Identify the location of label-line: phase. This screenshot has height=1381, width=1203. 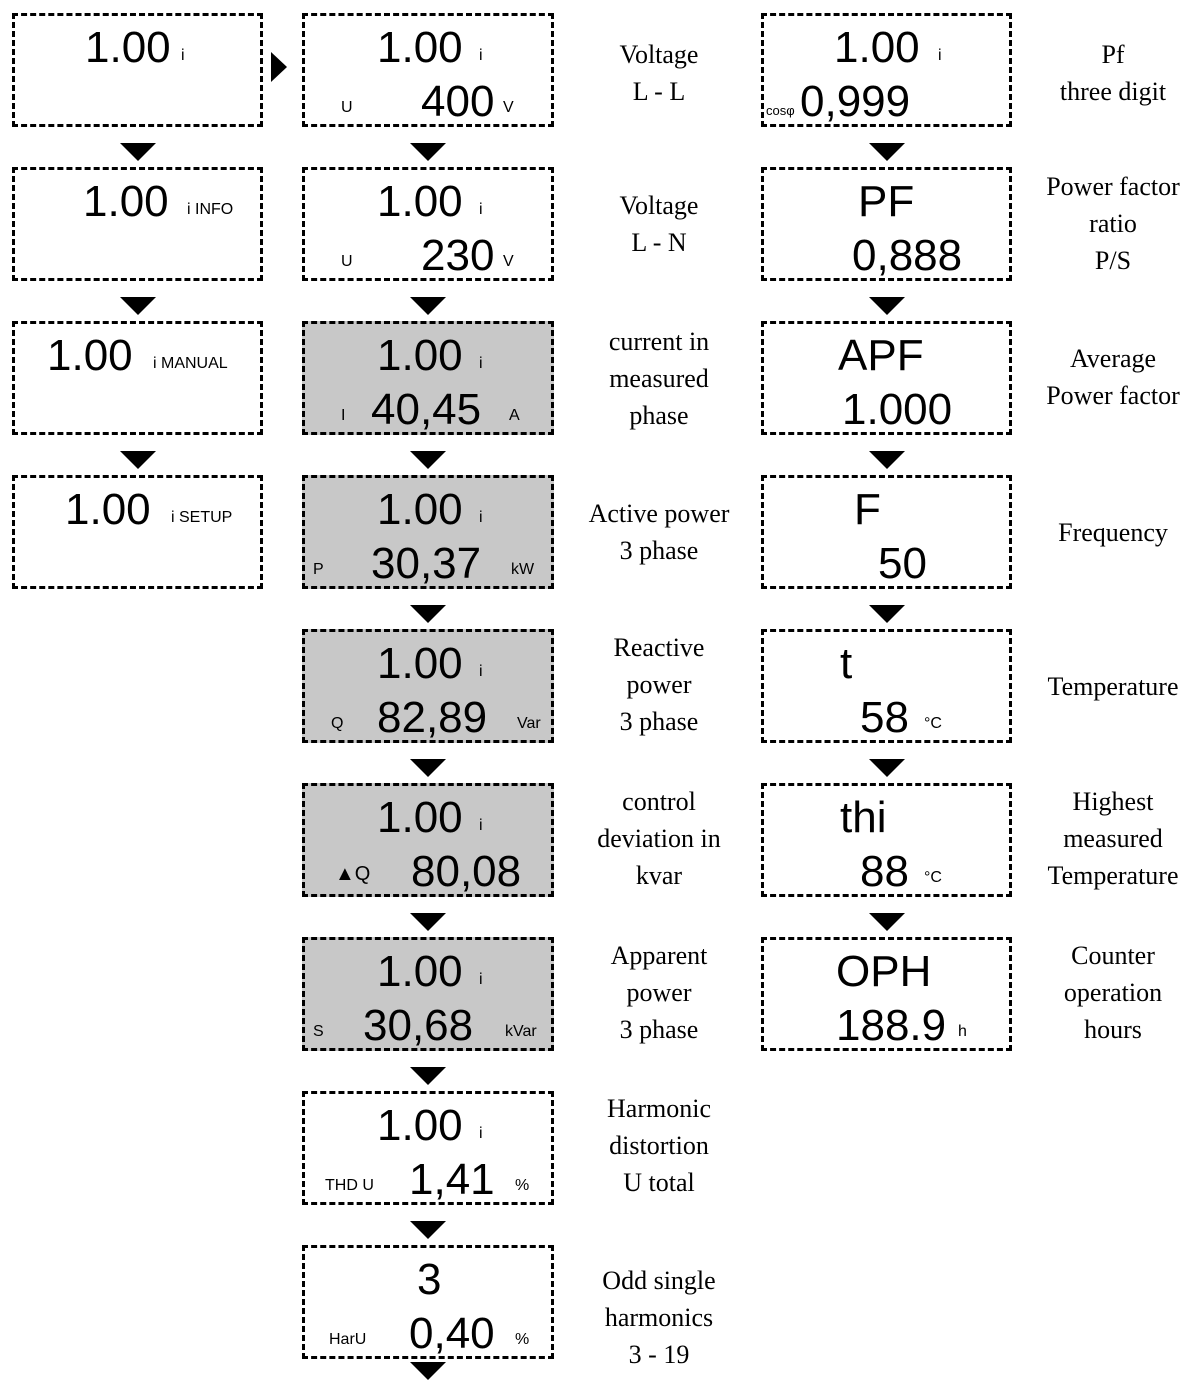
(659, 415).